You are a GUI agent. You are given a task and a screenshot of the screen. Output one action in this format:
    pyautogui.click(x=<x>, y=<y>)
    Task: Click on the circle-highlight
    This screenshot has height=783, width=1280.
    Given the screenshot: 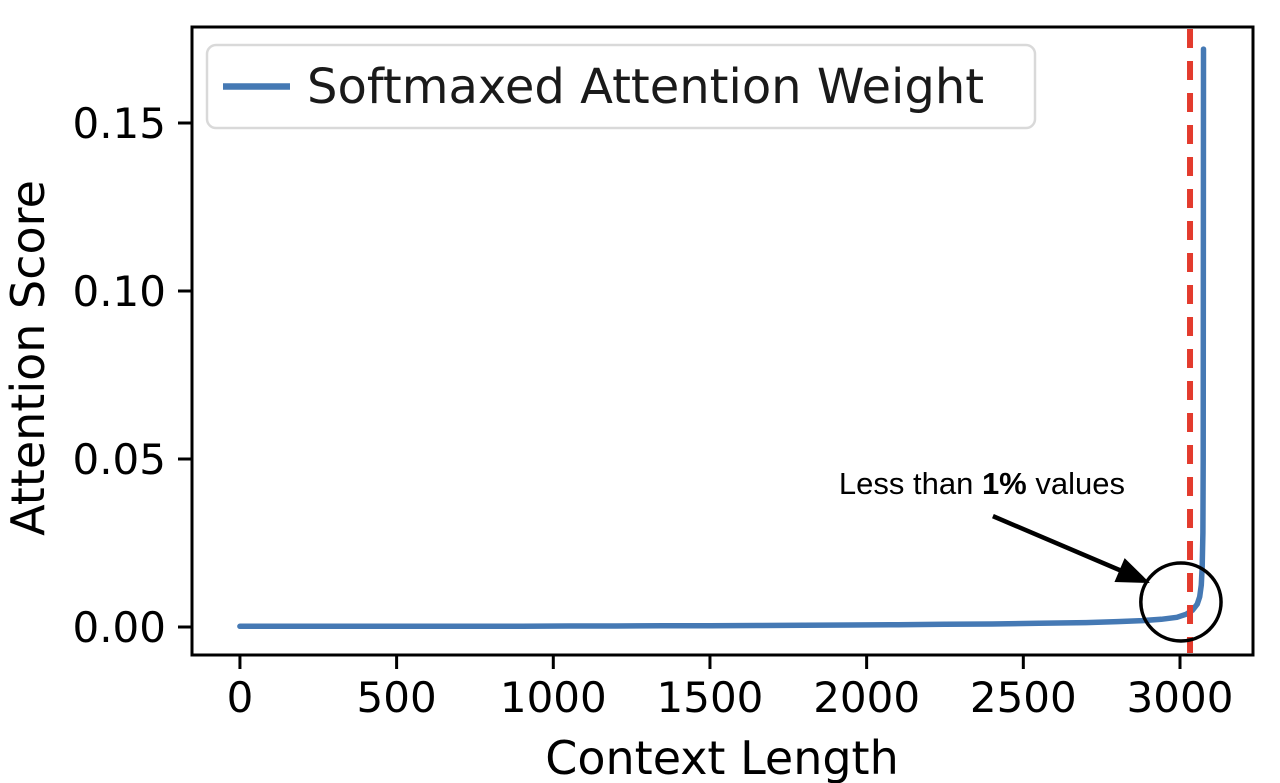 What is the action you would take?
    pyautogui.click(x=1181, y=602)
    